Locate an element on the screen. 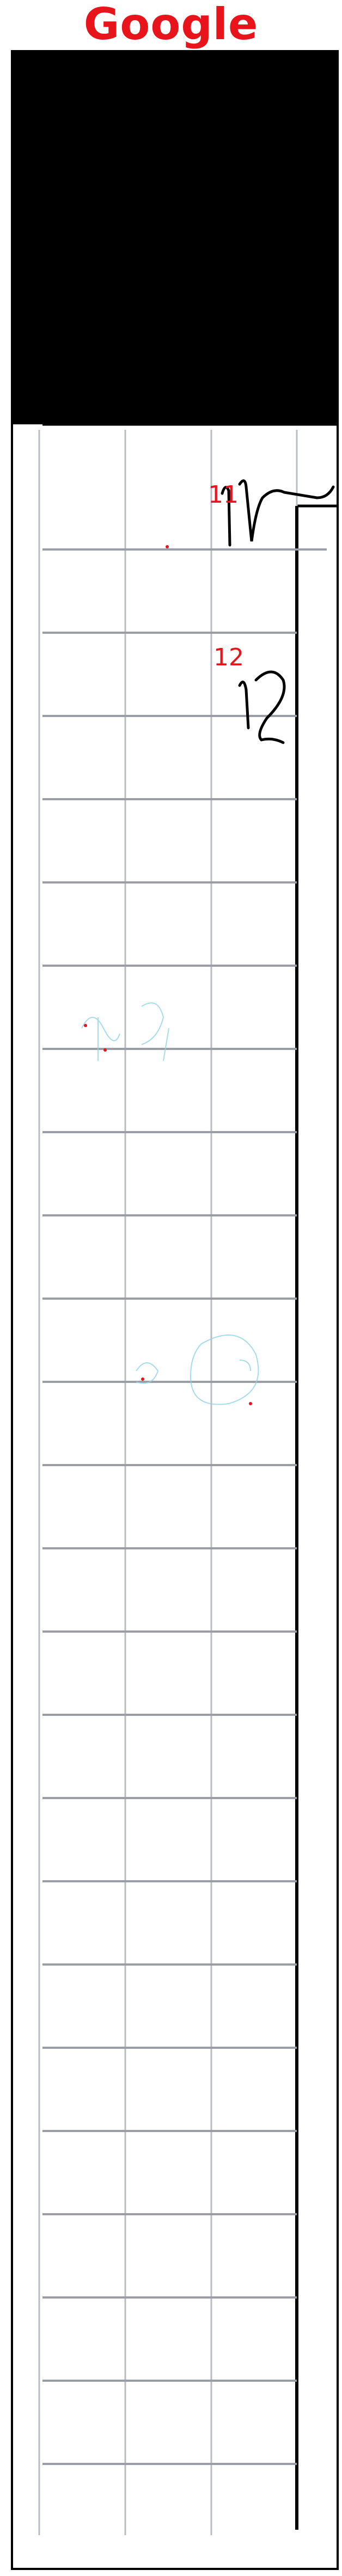 Image resolution: width=342 pixels, height=2576 pixels. google-logo: Google is located at coordinates (171, 25).